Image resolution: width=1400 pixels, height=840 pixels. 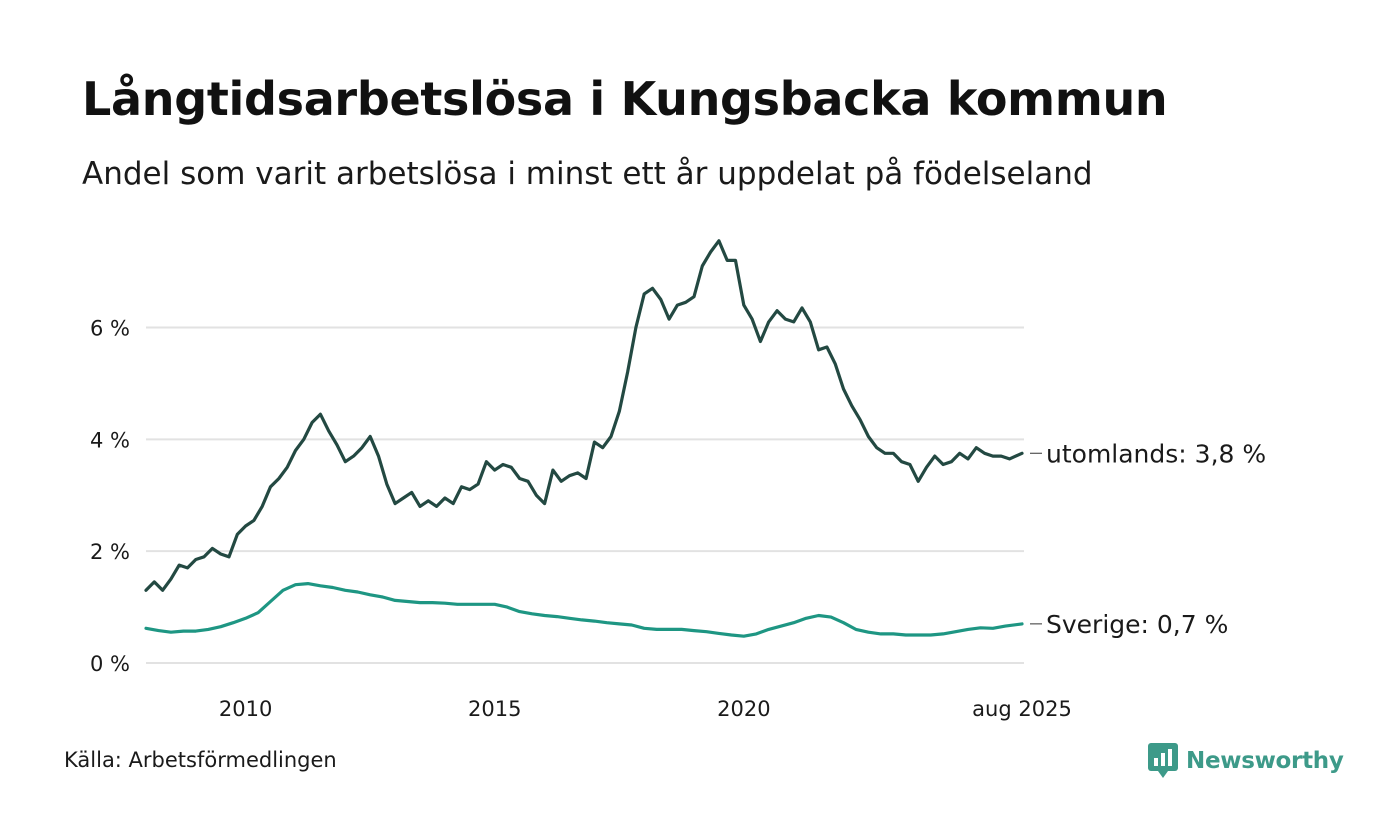 What do you see at coordinates (494, 709) in the screenshot?
I see `x-tick-label: 2015` at bounding box center [494, 709].